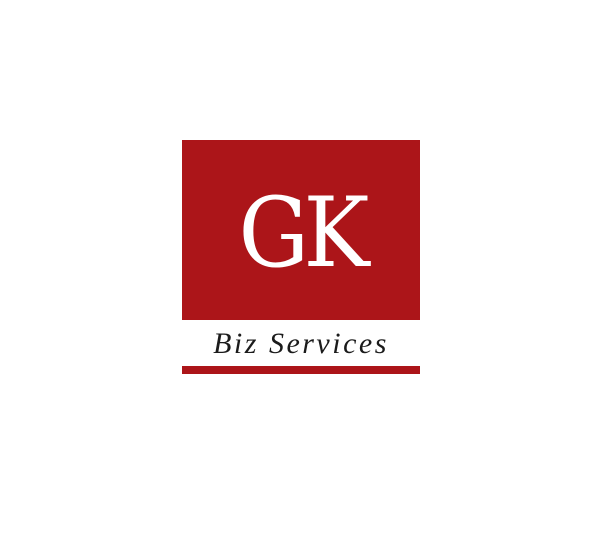 The image size is (604, 535). I want to click on logo-monogram: GK, so click(303, 233).